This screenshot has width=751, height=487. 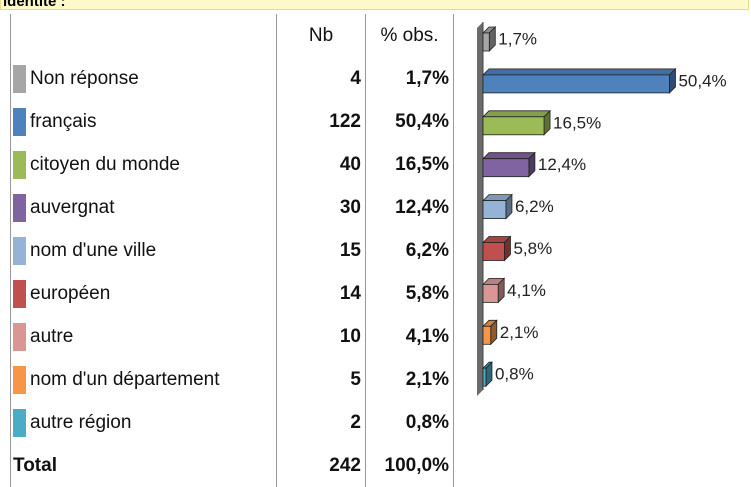 I want to click on value-label: 6,2%, so click(x=534, y=206).